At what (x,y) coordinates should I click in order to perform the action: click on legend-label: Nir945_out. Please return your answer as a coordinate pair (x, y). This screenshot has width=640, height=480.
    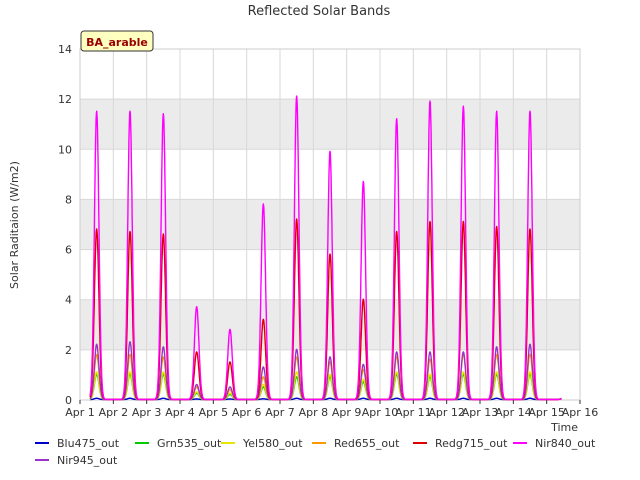
    Looking at the image, I should click on (87, 460).